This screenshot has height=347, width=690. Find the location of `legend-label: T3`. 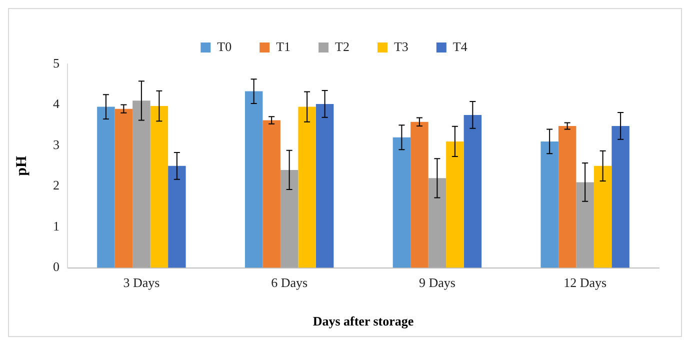

legend-label: T3 is located at coordinates (401, 46).